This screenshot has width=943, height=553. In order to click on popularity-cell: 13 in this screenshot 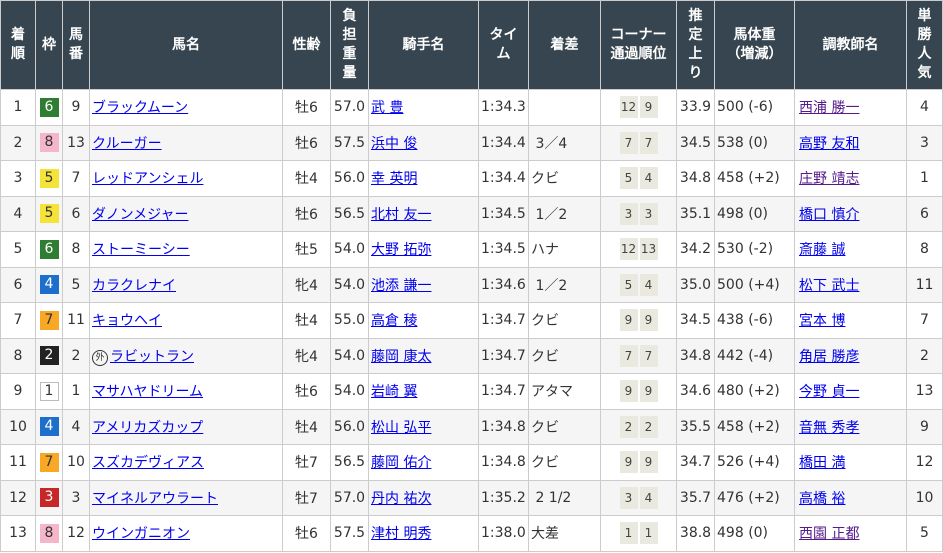, I will do `click(924, 391)`.